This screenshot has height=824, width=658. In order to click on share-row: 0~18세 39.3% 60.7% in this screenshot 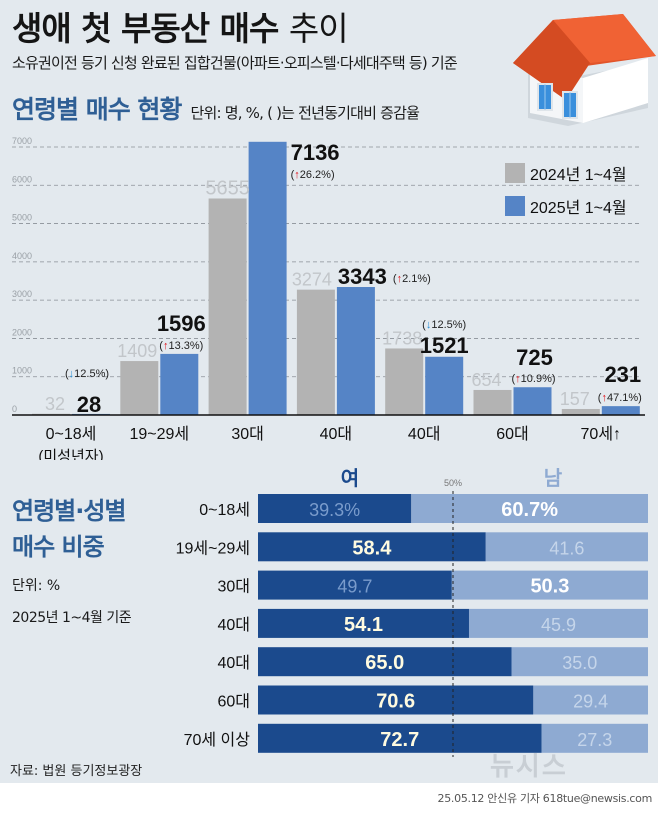, I will do `click(423, 508)`.